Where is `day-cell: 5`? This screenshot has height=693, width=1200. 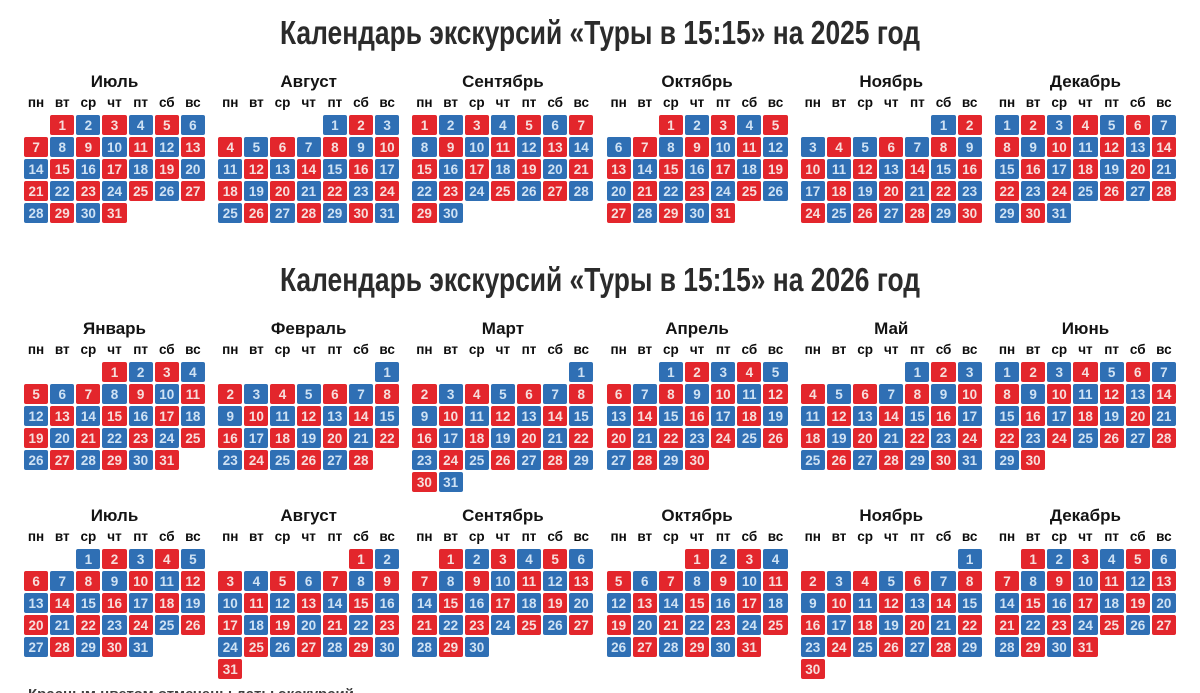
day-cell: 5 is located at coordinates (256, 147).